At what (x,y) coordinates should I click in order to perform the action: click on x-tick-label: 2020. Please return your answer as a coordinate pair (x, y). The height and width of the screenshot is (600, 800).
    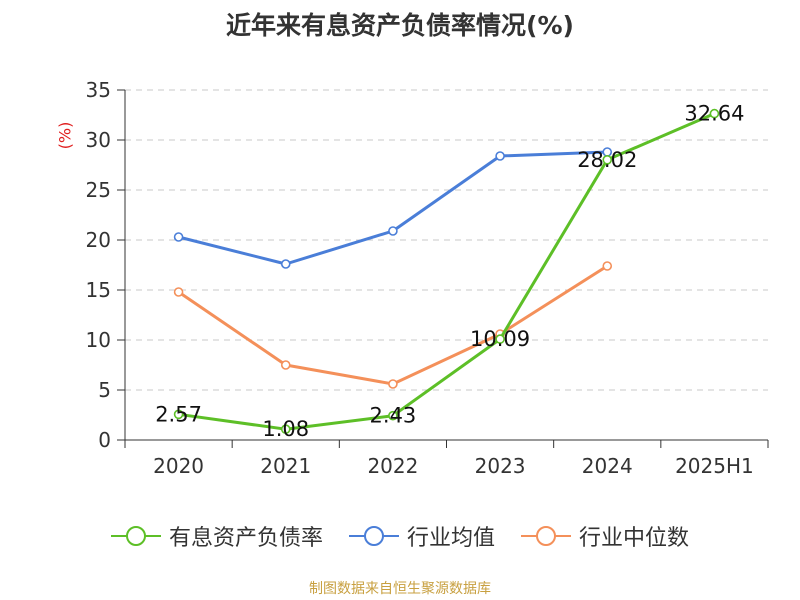
    Looking at the image, I should click on (178, 466).